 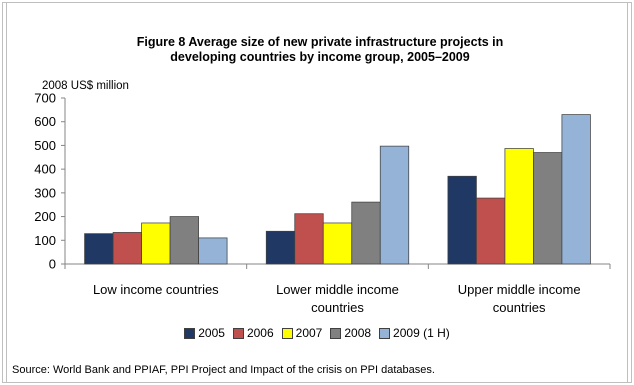 What do you see at coordinates (45, 169) in the screenshot?
I see `y-tick-label: 400` at bounding box center [45, 169].